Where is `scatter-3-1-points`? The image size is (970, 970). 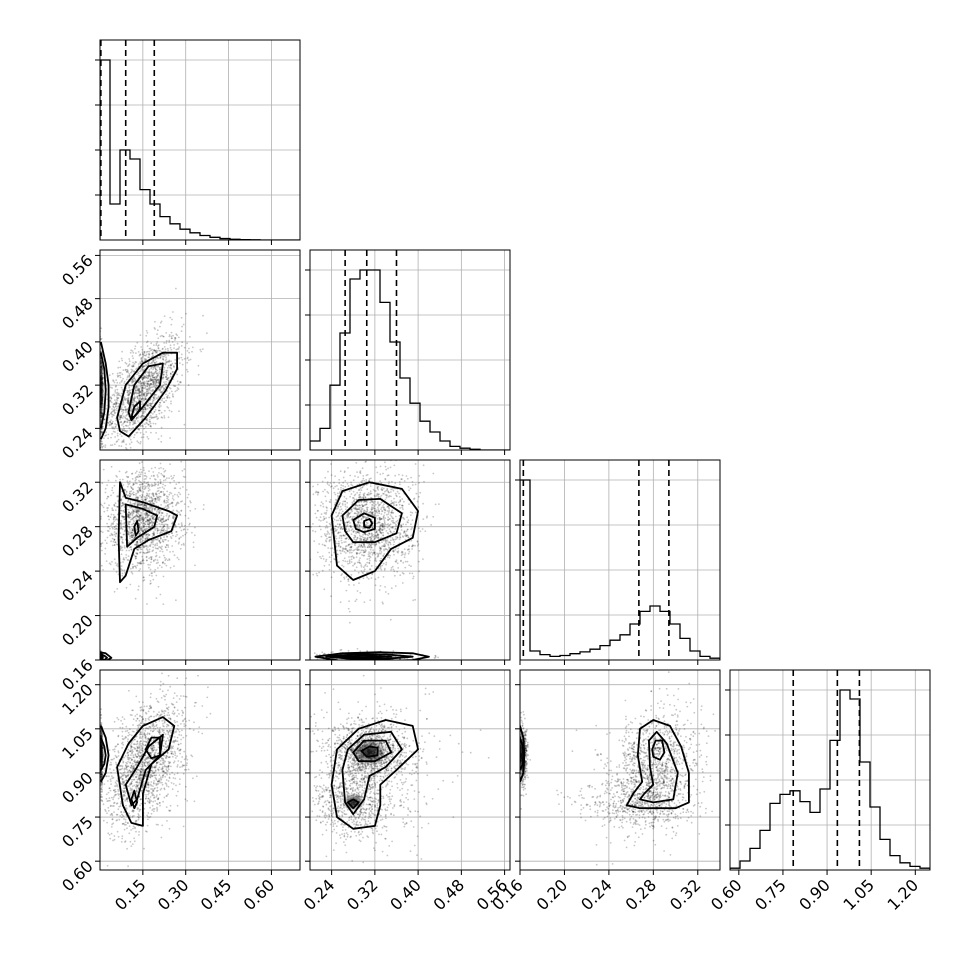
scatter-3-1-points is located at coordinates (400, 769).